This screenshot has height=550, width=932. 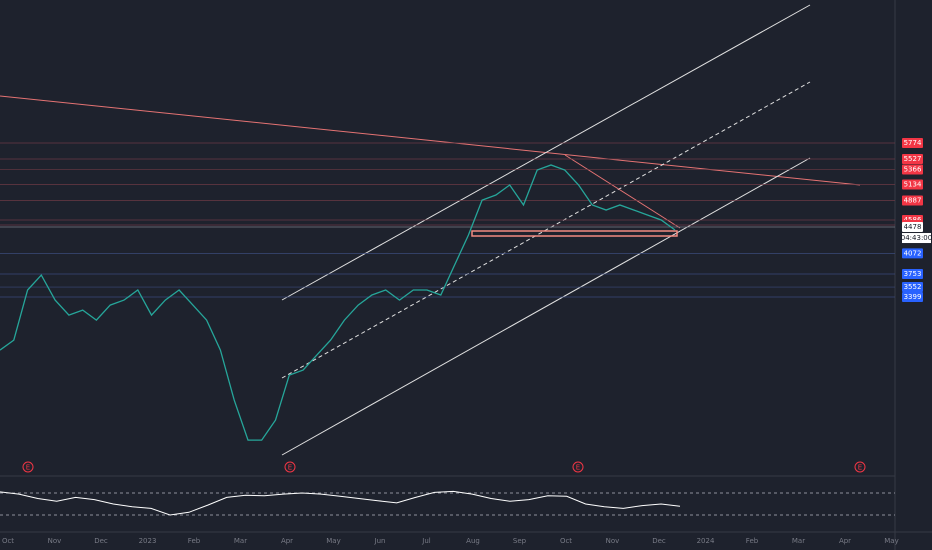 I want to click on price-label: 5527, so click(x=913, y=159).